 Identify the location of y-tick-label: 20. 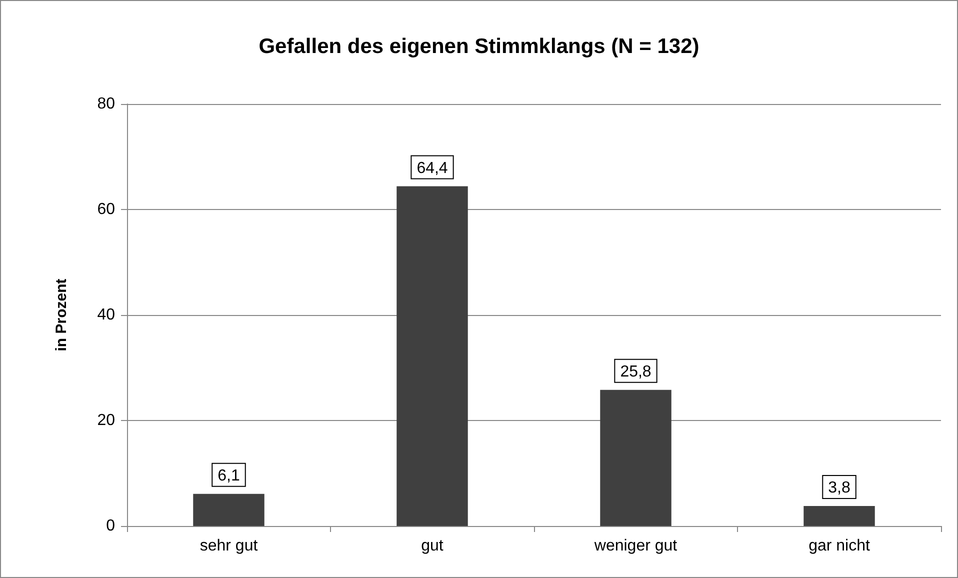
(106, 420).